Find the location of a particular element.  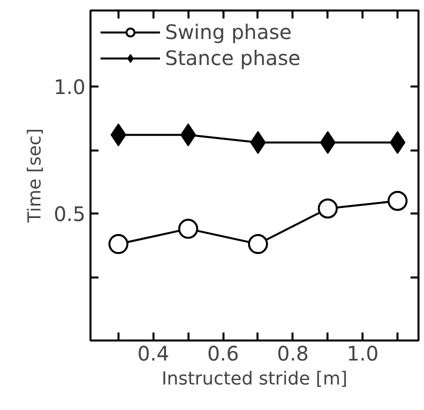

x-tick-label: 0.8 is located at coordinates (292, 354).